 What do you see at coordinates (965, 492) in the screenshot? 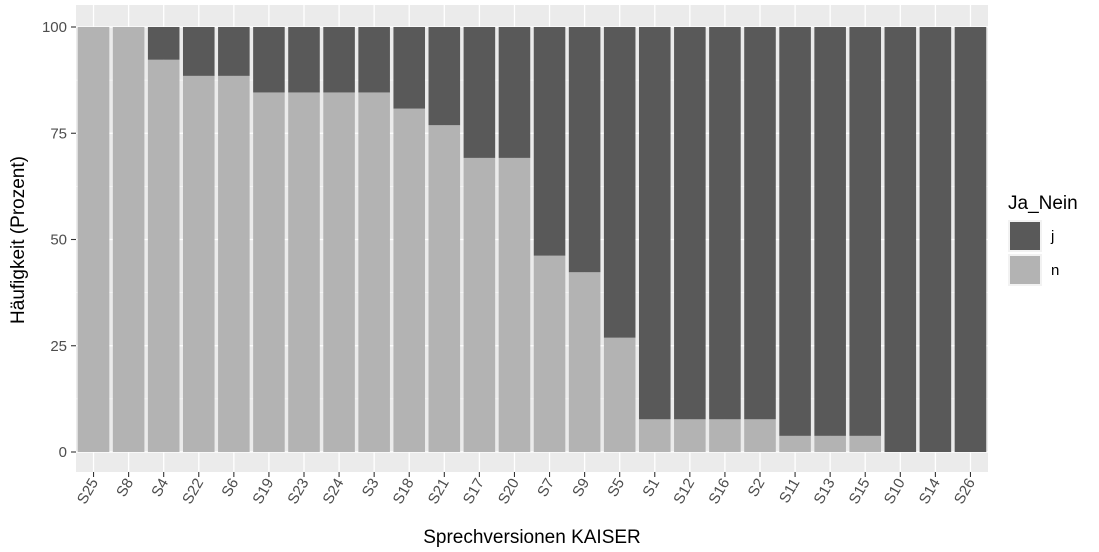
I see `x-tick-label: S26` at bounding box center [965, 492].